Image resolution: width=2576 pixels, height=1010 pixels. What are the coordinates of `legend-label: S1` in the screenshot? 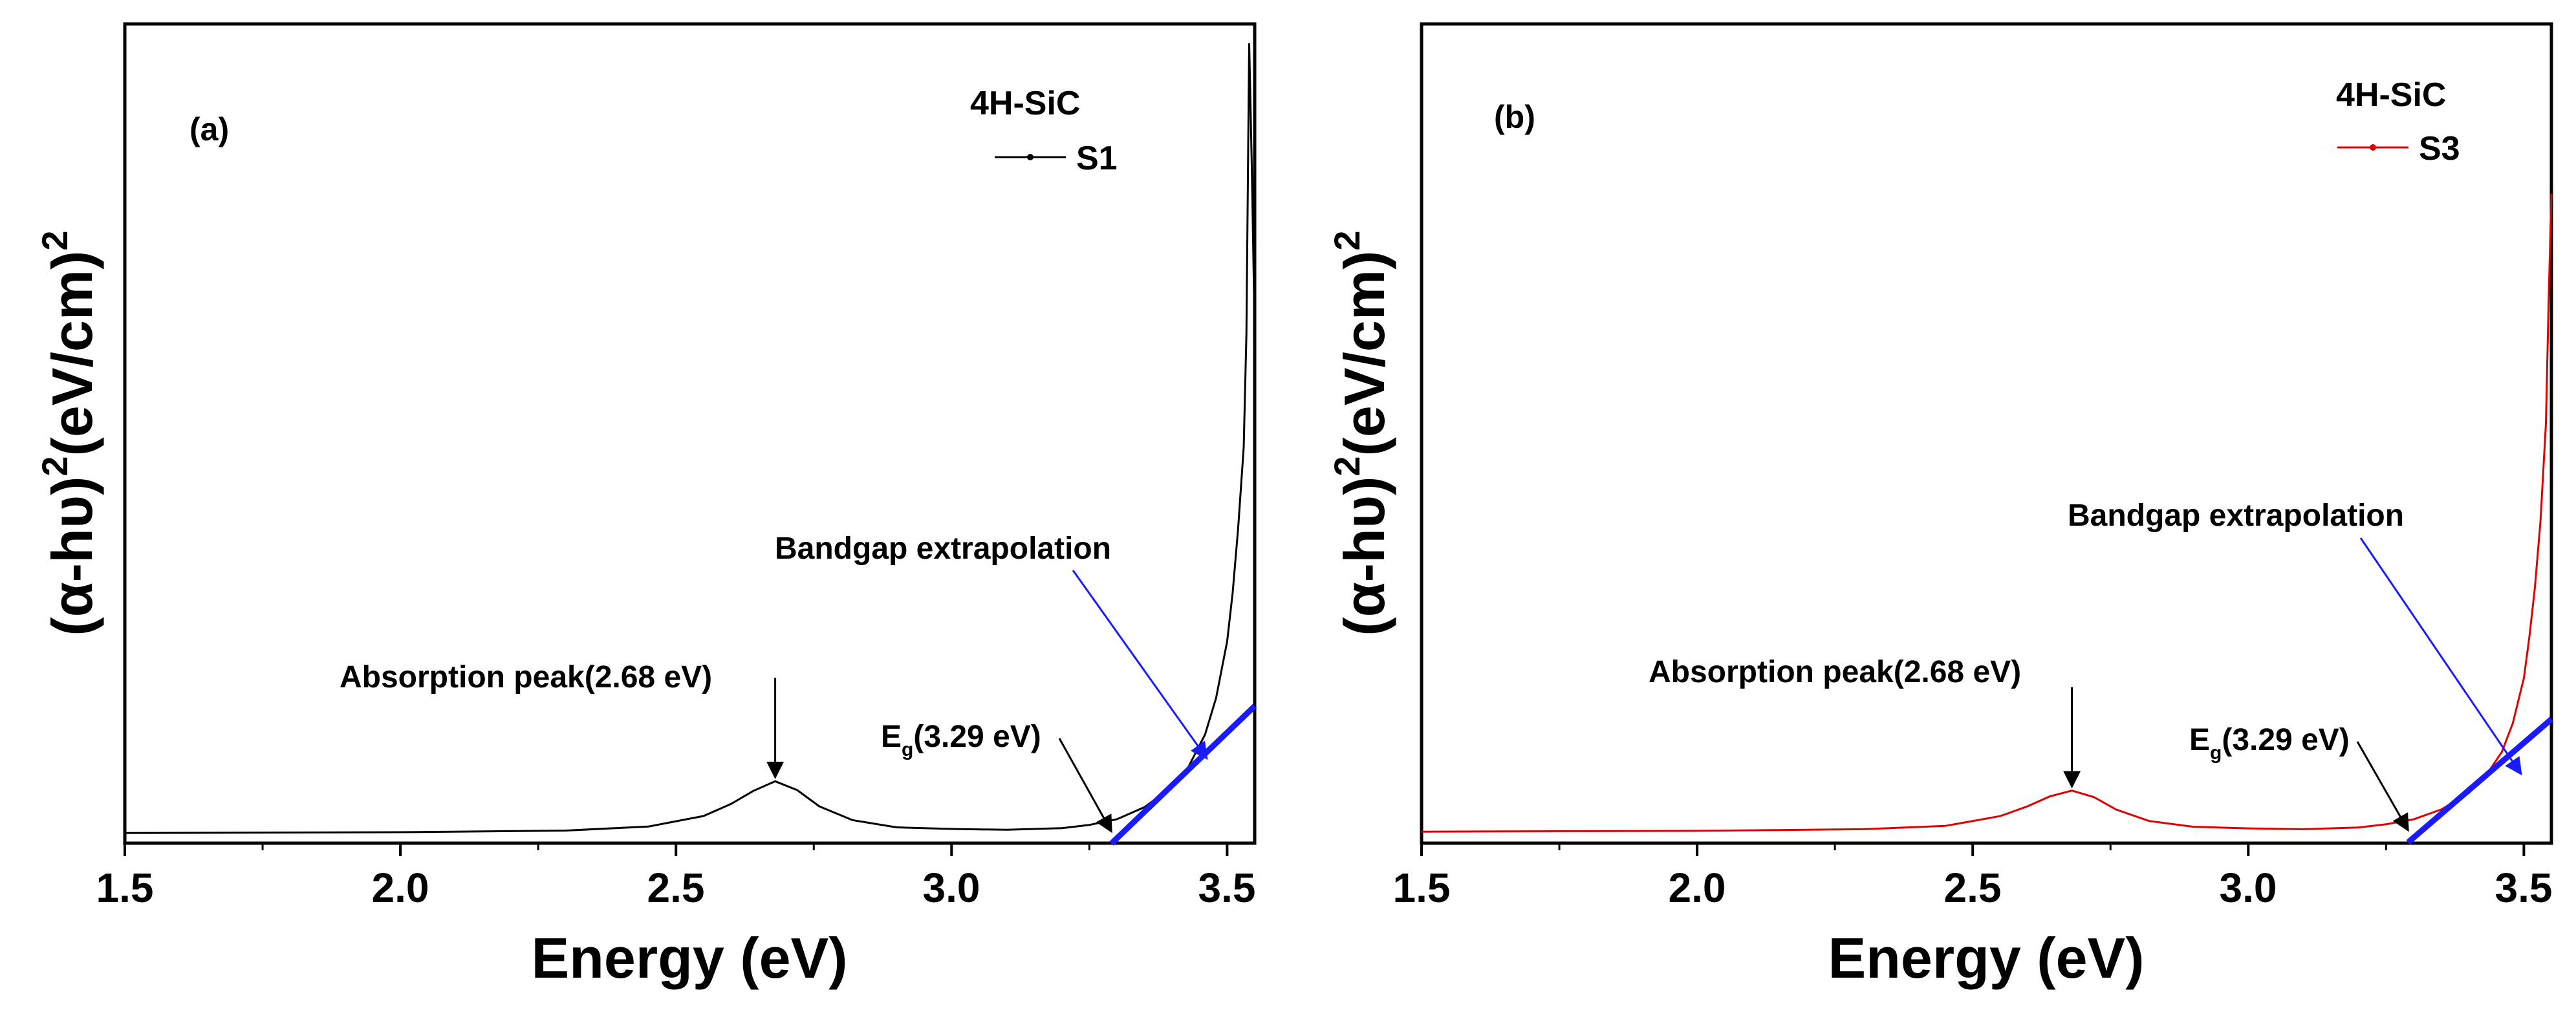 It's located at (1097, 158).